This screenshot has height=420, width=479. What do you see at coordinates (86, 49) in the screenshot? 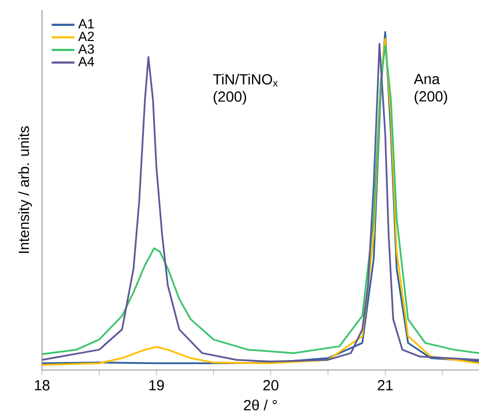
I see `legend-label: A3` at bounding box center [86, 49].